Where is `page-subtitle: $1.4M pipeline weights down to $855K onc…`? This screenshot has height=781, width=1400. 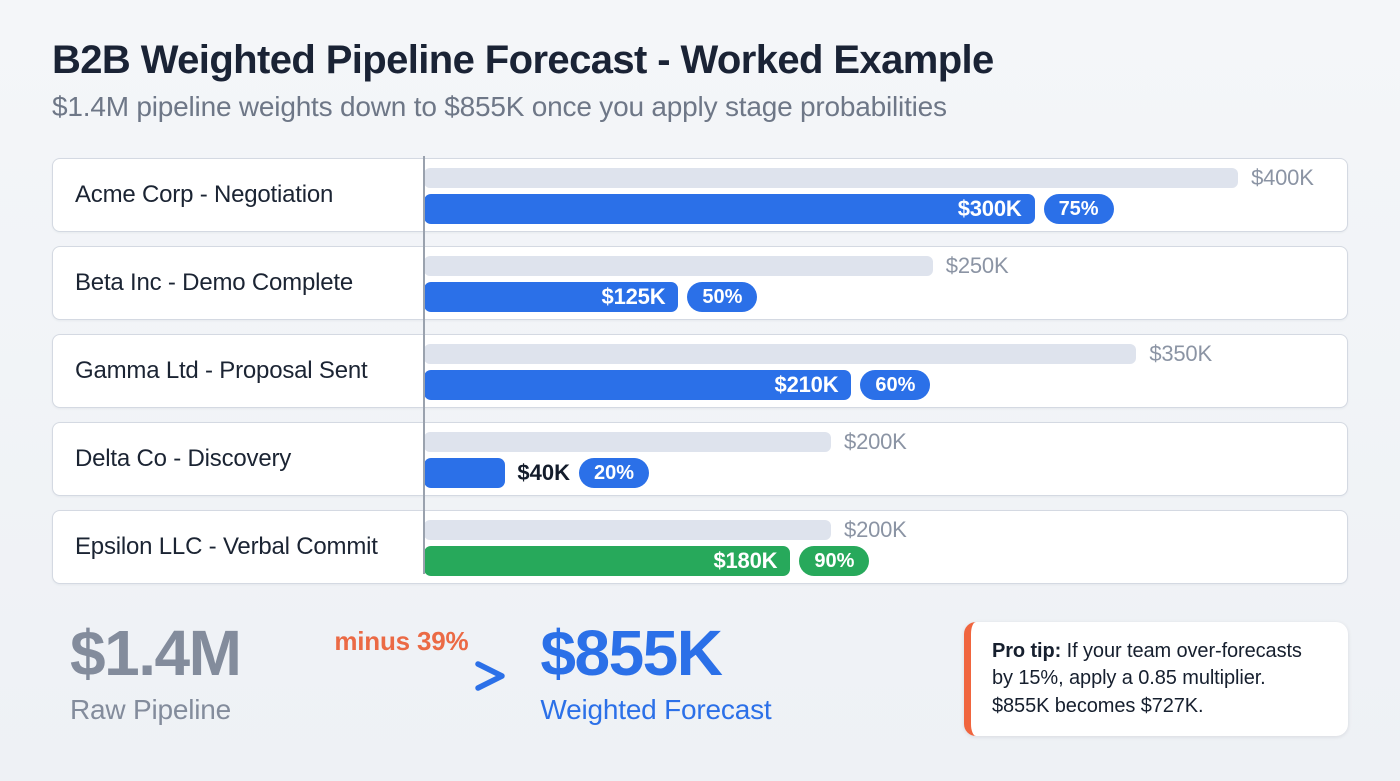
page-subtitle: $1.4M pipeline weights down to $855K onc… is located at coordinates (499, 106).